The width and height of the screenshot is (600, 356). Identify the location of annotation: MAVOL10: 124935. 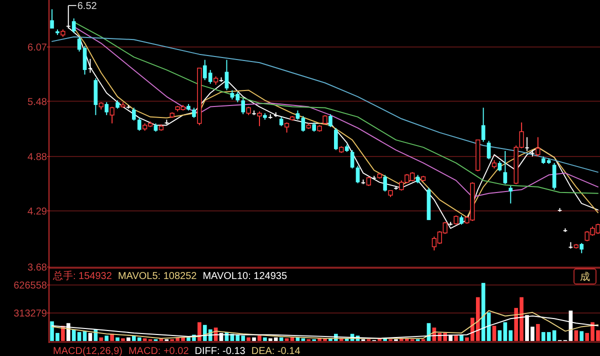
(245, 276).